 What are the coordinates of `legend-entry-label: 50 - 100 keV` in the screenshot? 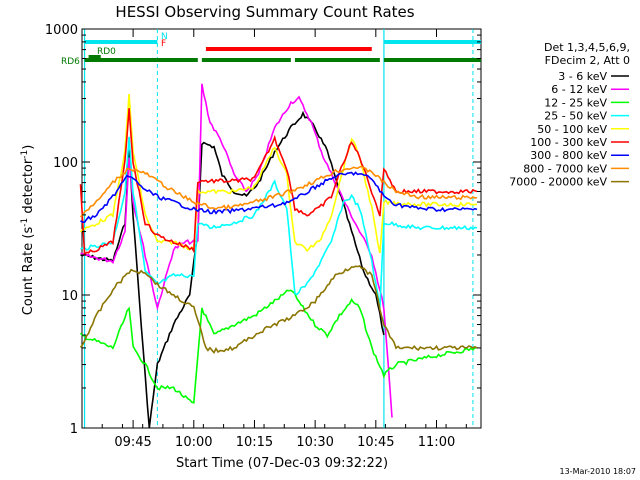 It's located at (572, 129).